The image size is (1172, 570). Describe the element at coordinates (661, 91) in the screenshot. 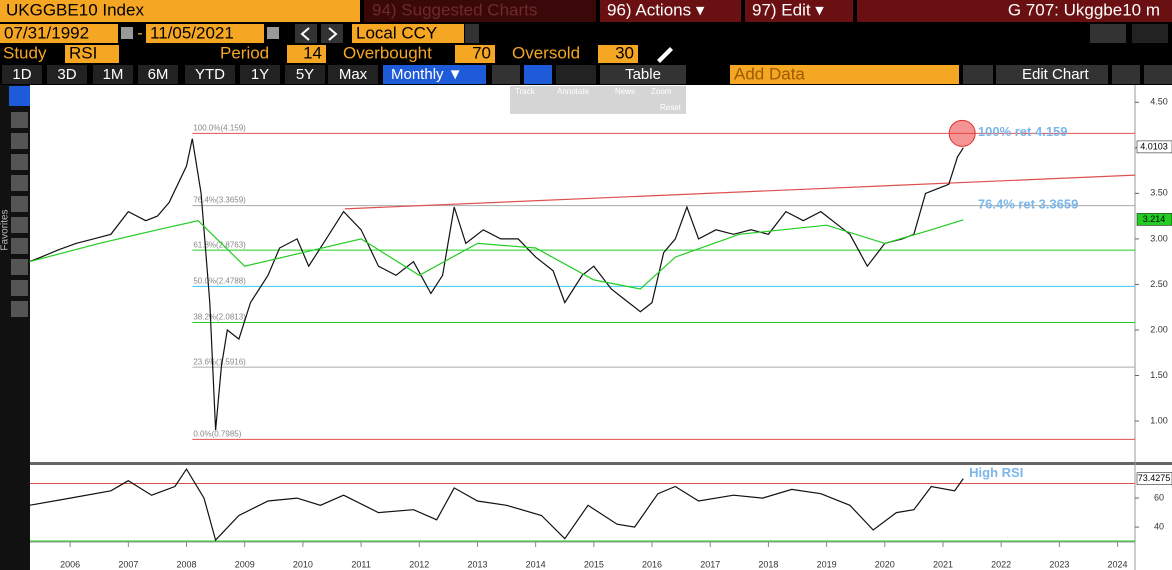

I see `tool-label: Zoom` at that location.